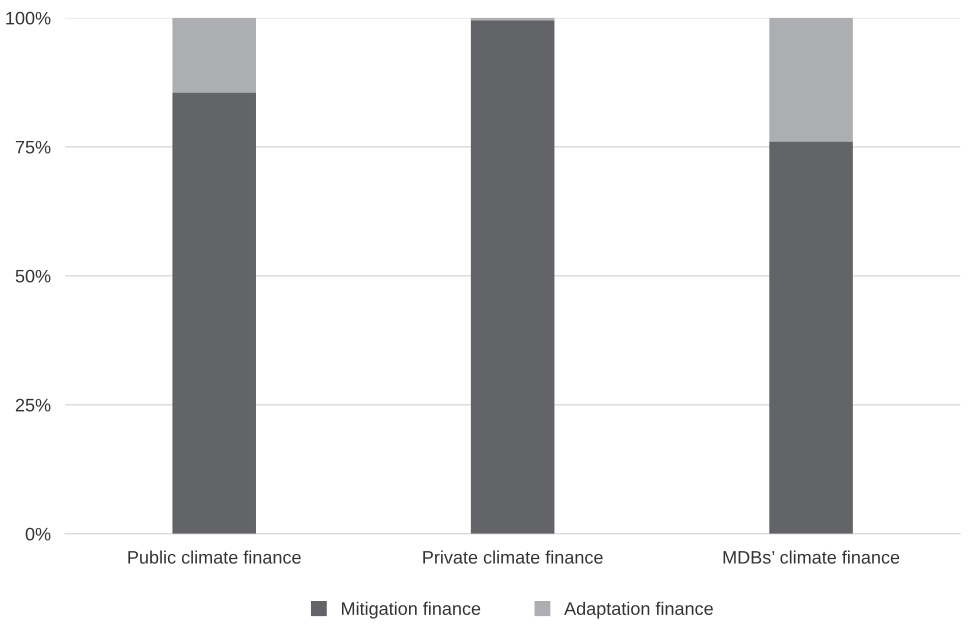 This screenshot has width=970, height=637. Describe the element at coordinates (513, 557) in the screenshot. I see `x-tick-label: Private climate finance` at that location.